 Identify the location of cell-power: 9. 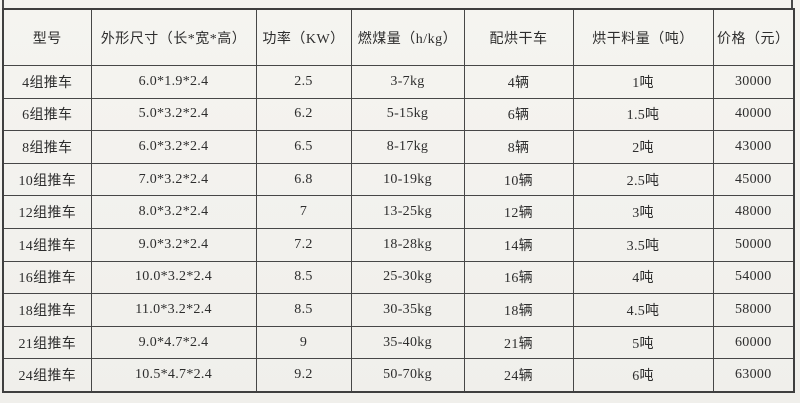
(303, 342).